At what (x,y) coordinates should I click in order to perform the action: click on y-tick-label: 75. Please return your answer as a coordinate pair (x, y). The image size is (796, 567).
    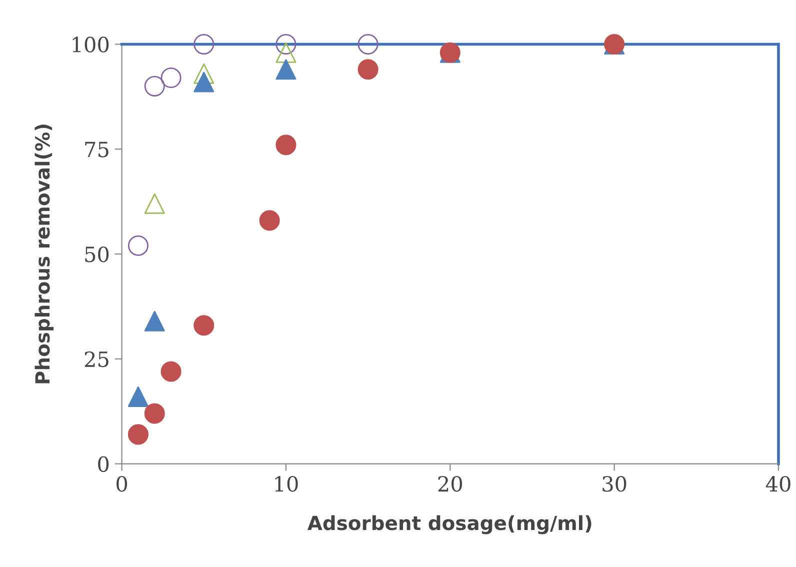
    Looking at the image, I should click on (96, 150).